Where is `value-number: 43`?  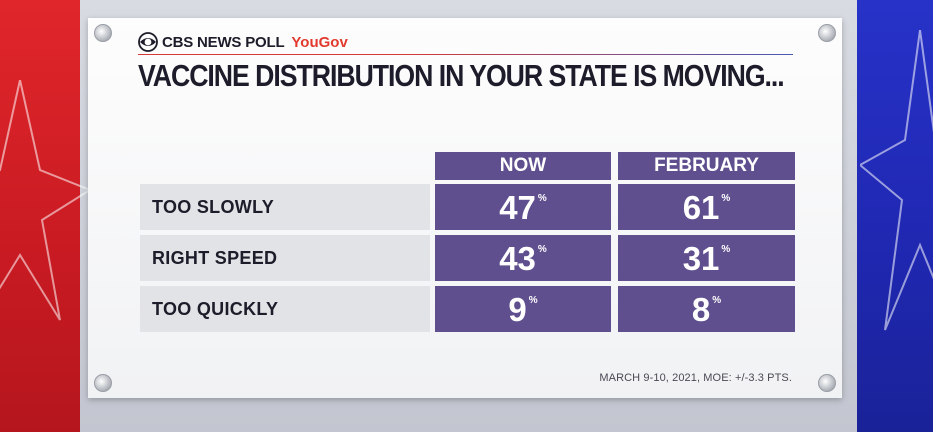 value-number: 43 is located at coordinates (517, 258).